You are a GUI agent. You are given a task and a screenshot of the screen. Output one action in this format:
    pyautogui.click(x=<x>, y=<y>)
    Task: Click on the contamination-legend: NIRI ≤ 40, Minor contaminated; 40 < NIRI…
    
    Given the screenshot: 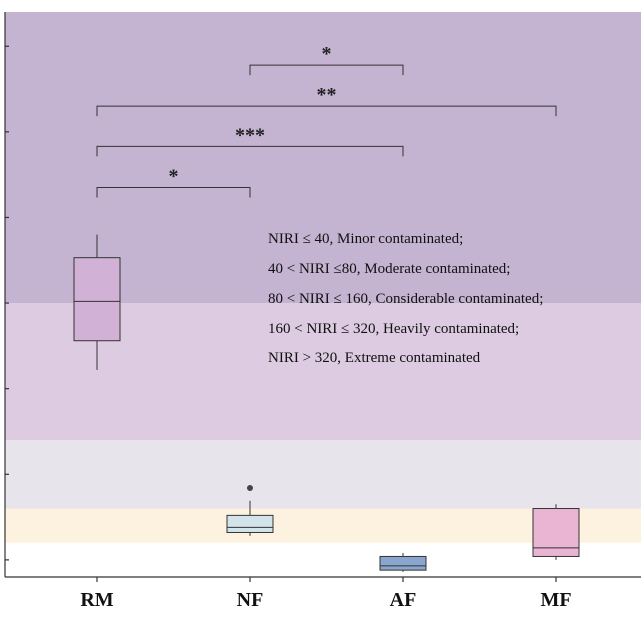 What is the action you would take?
    pyautogui.click(x=405, y=298)
    